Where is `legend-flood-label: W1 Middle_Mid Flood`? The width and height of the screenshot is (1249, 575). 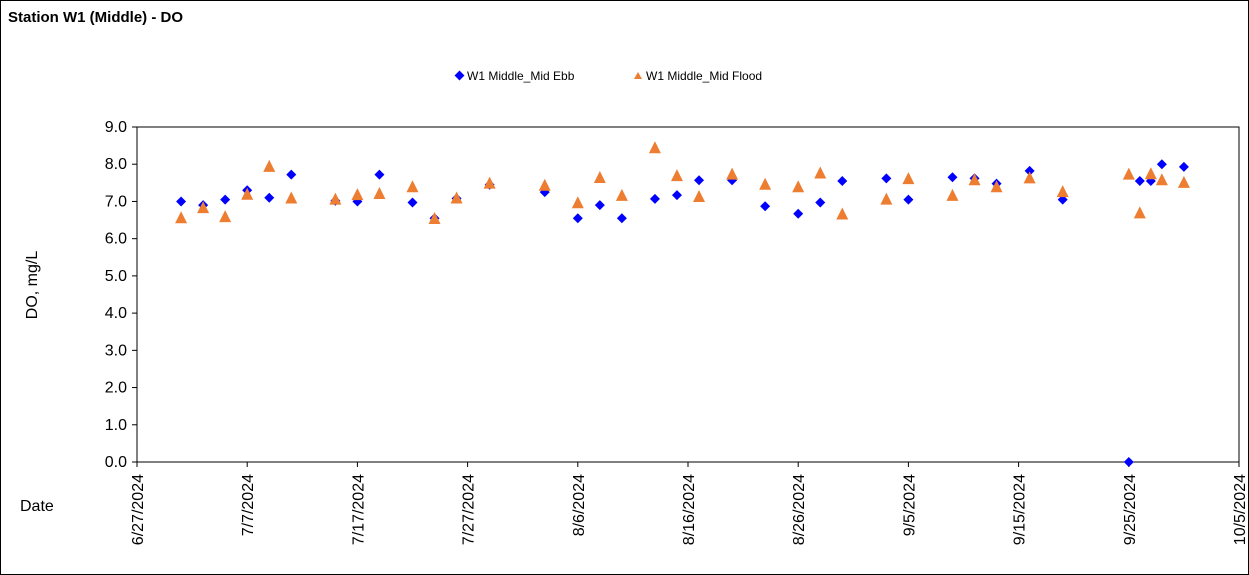
legend-flood-label: W1 Middle_Mid Flood is located at coordinates (704, 76).